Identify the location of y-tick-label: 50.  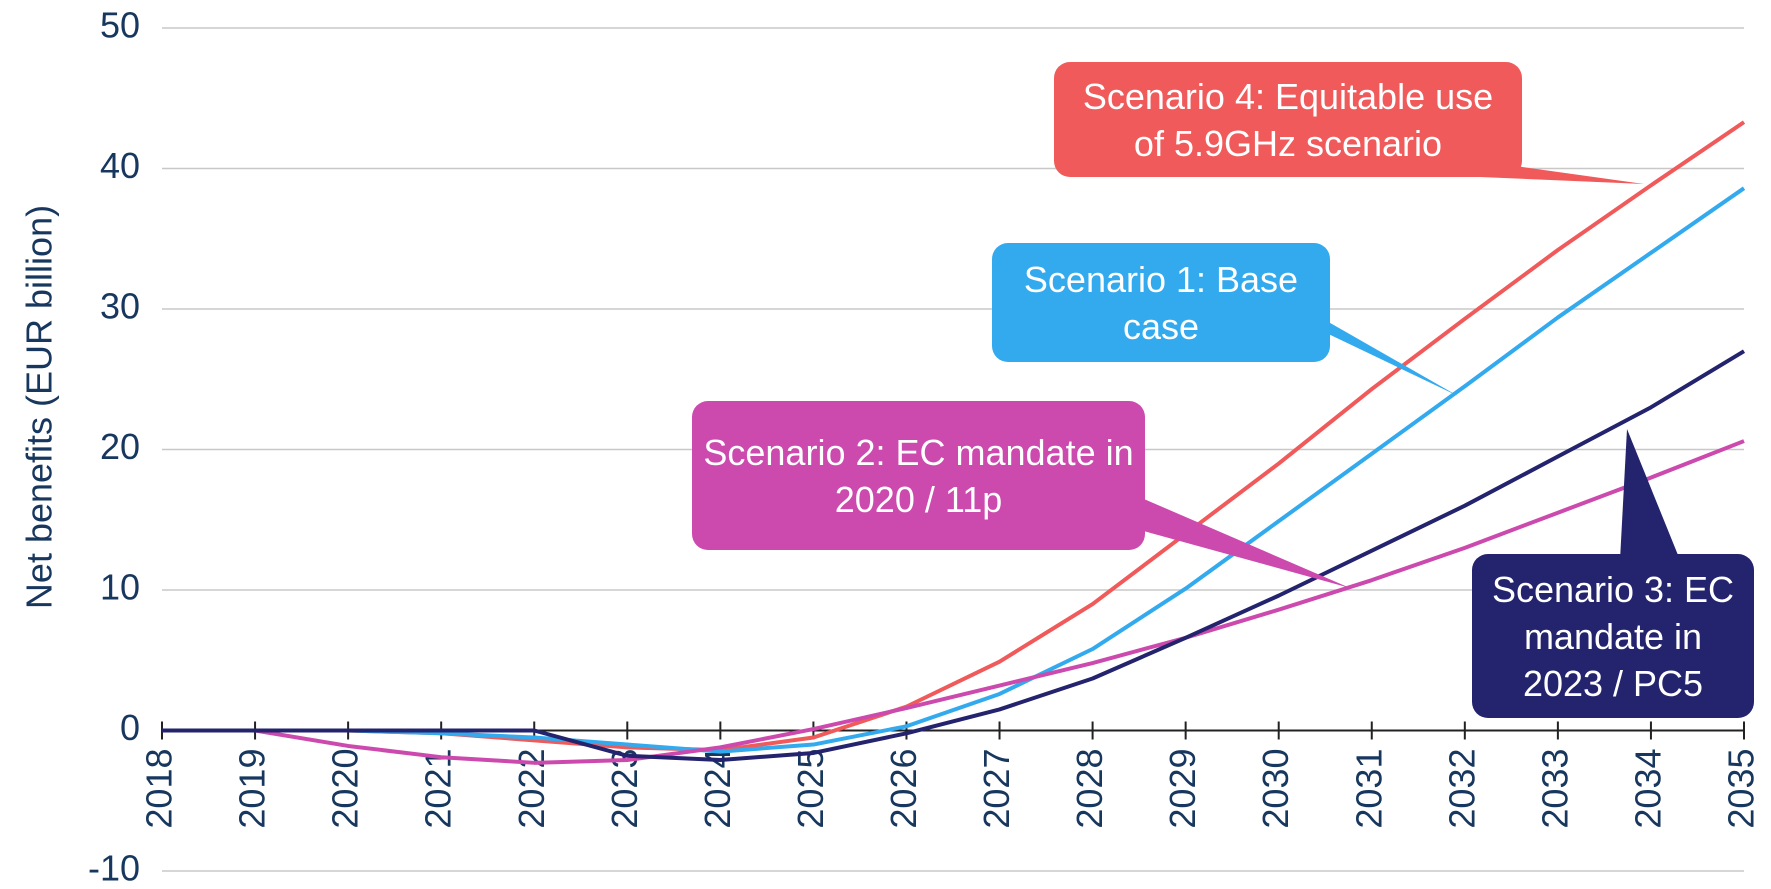
(120, 25).